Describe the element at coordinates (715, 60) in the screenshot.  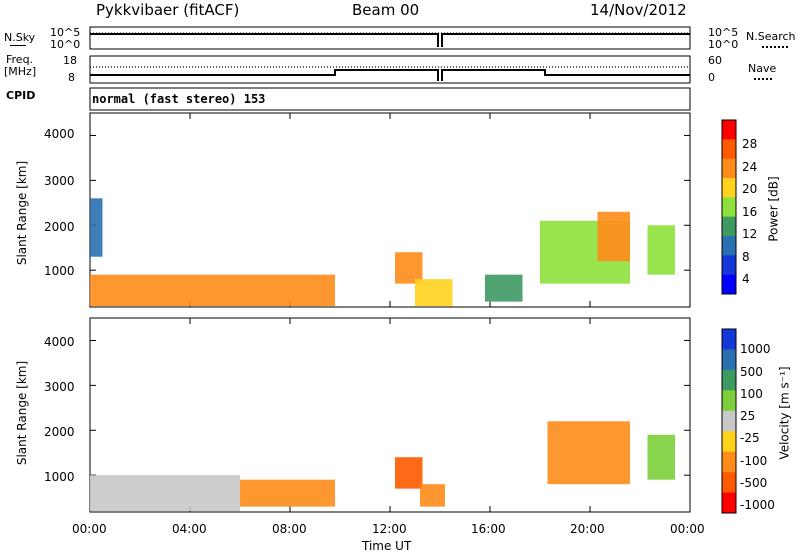
I see `nave-tick-top: 60` at that location.